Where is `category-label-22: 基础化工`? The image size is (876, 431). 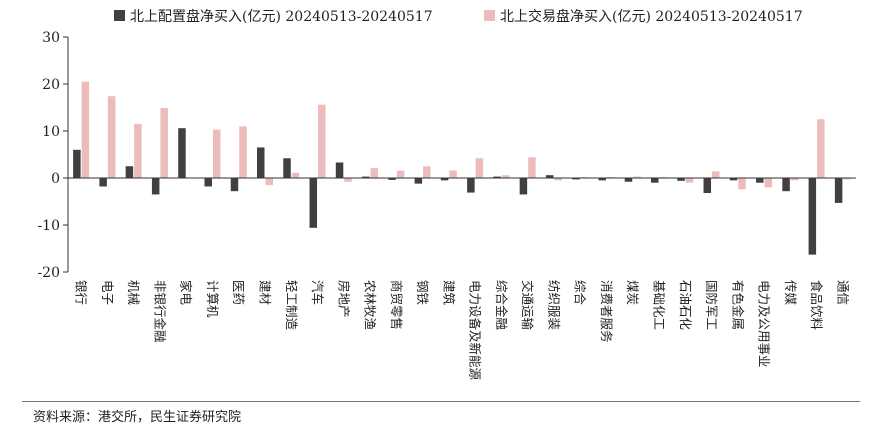
category-label-22: 基础化工 is located at coordinates (659, 305).